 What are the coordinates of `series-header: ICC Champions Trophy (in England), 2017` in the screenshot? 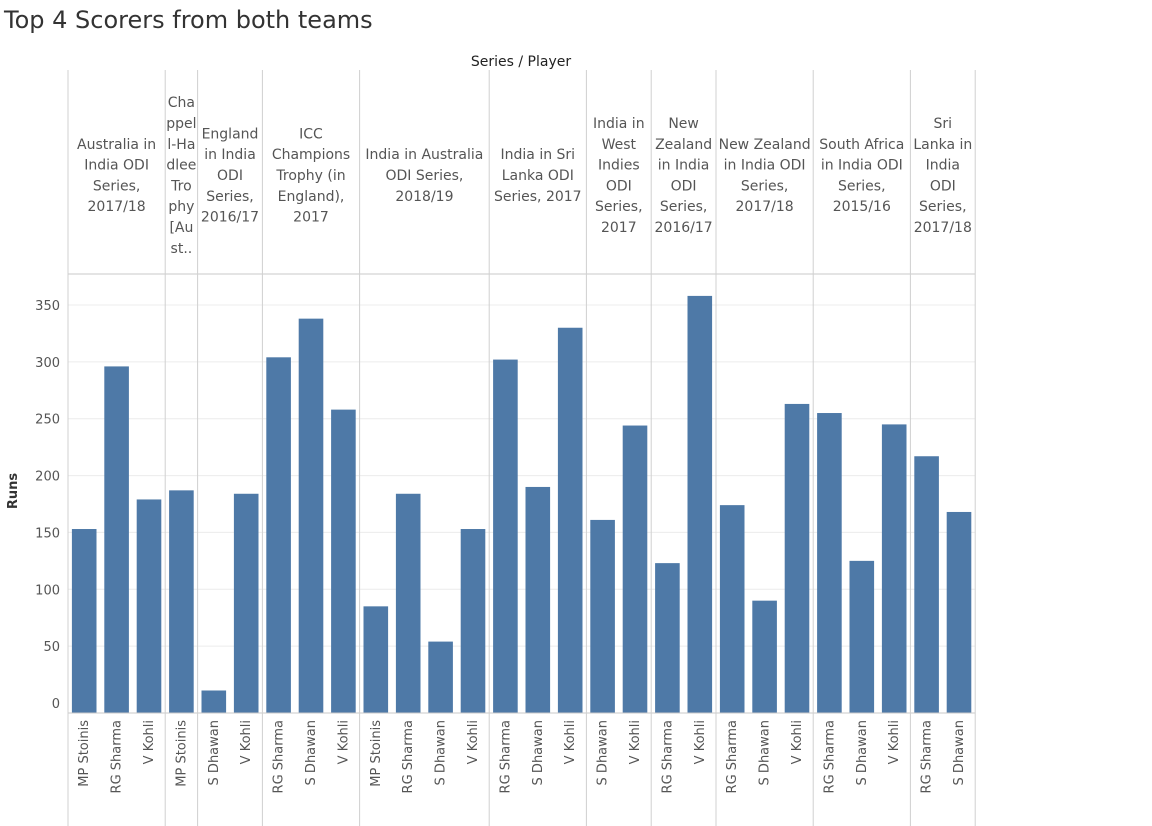 It's located at (311, 175).